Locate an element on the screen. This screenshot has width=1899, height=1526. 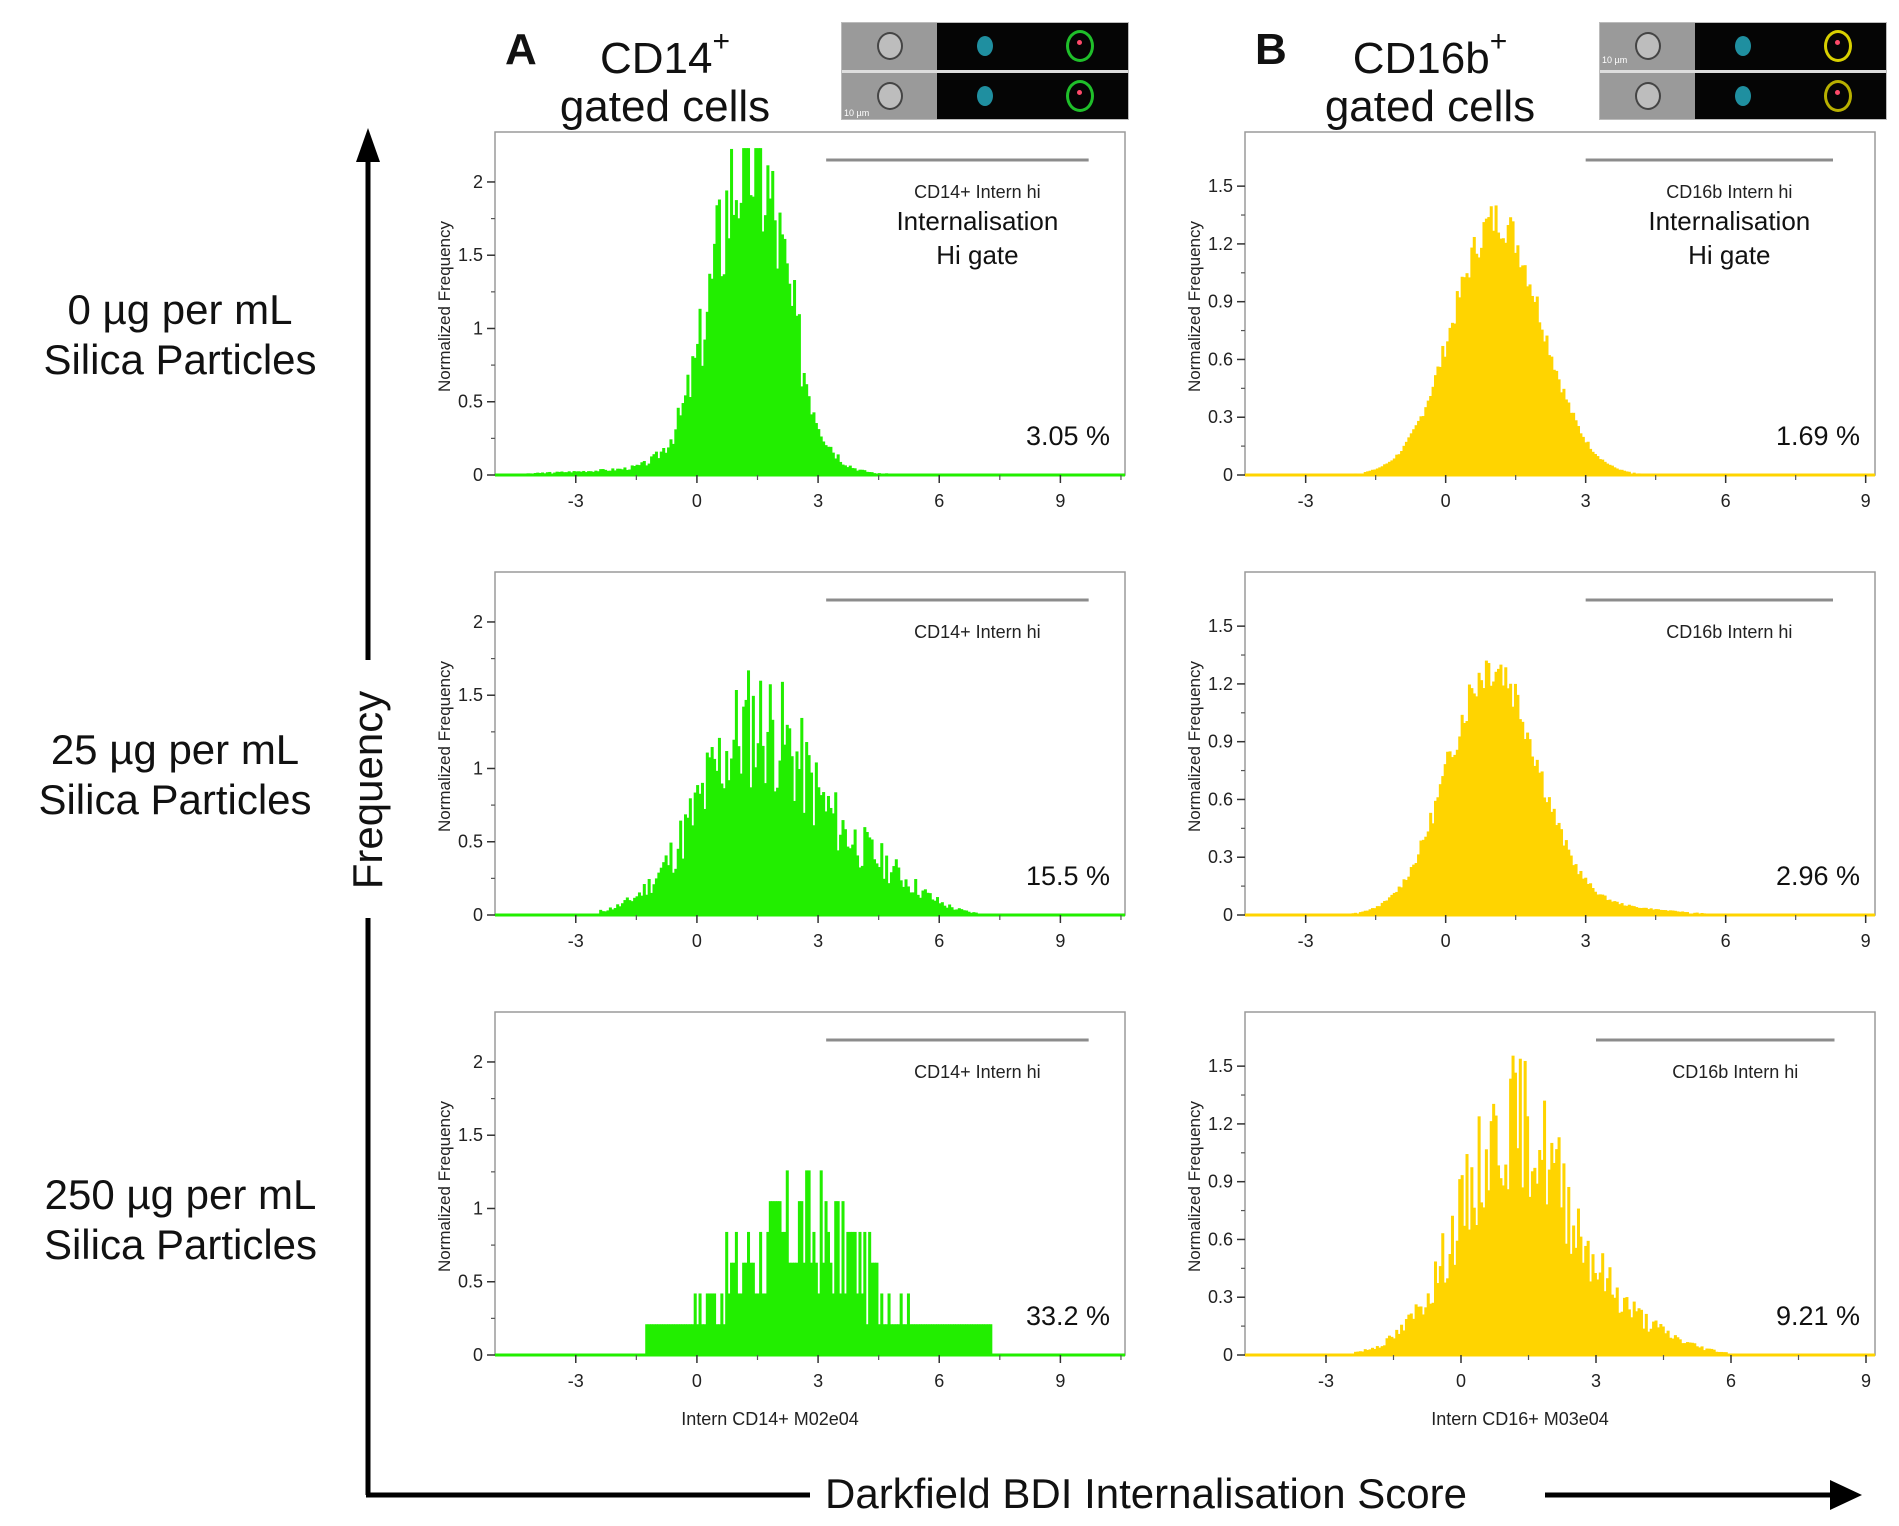
x-tick-label: 3 is located at coordinates (818, 1381).